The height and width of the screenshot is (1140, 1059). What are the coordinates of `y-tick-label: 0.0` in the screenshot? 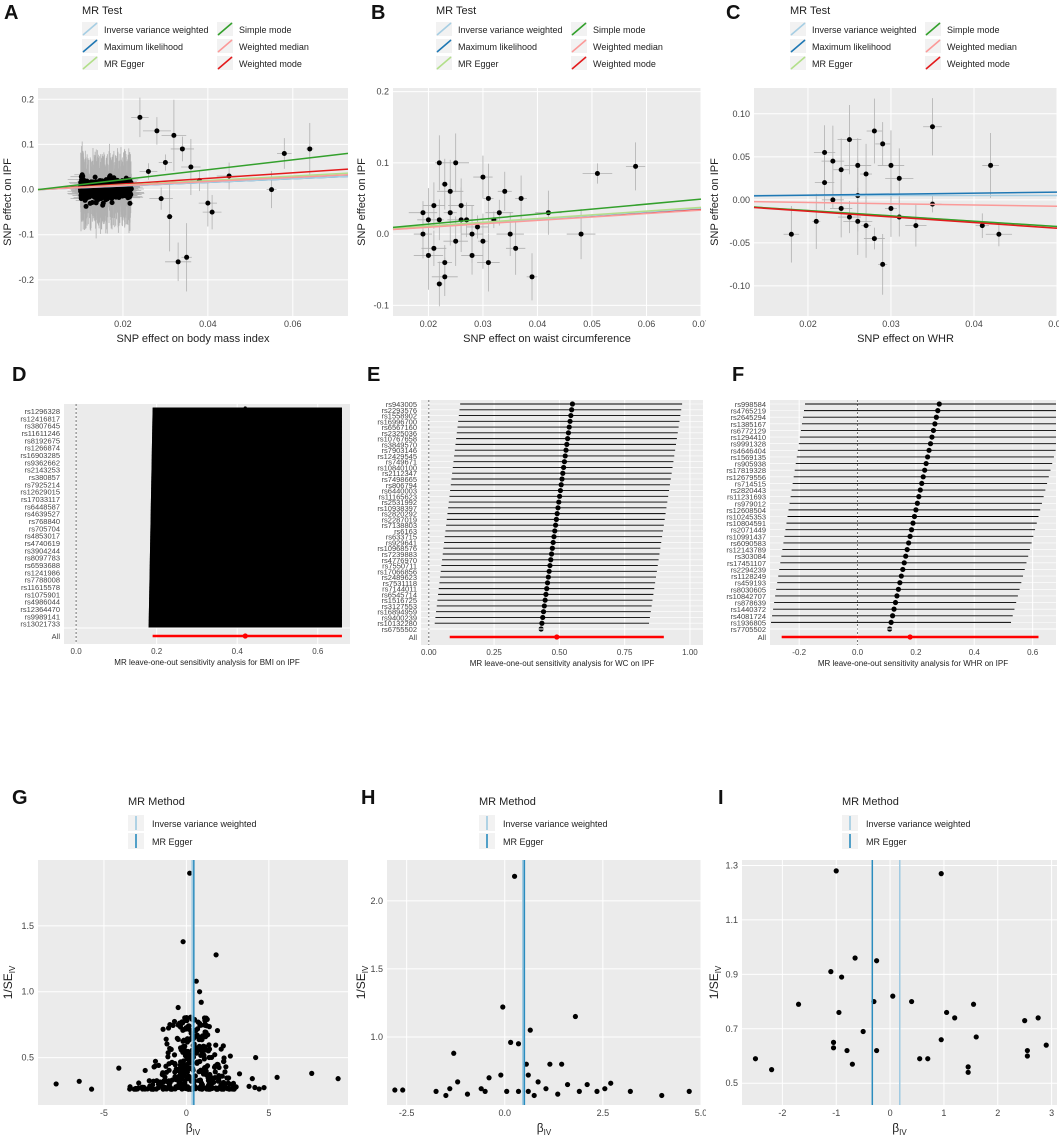 It's located at (382, 234).